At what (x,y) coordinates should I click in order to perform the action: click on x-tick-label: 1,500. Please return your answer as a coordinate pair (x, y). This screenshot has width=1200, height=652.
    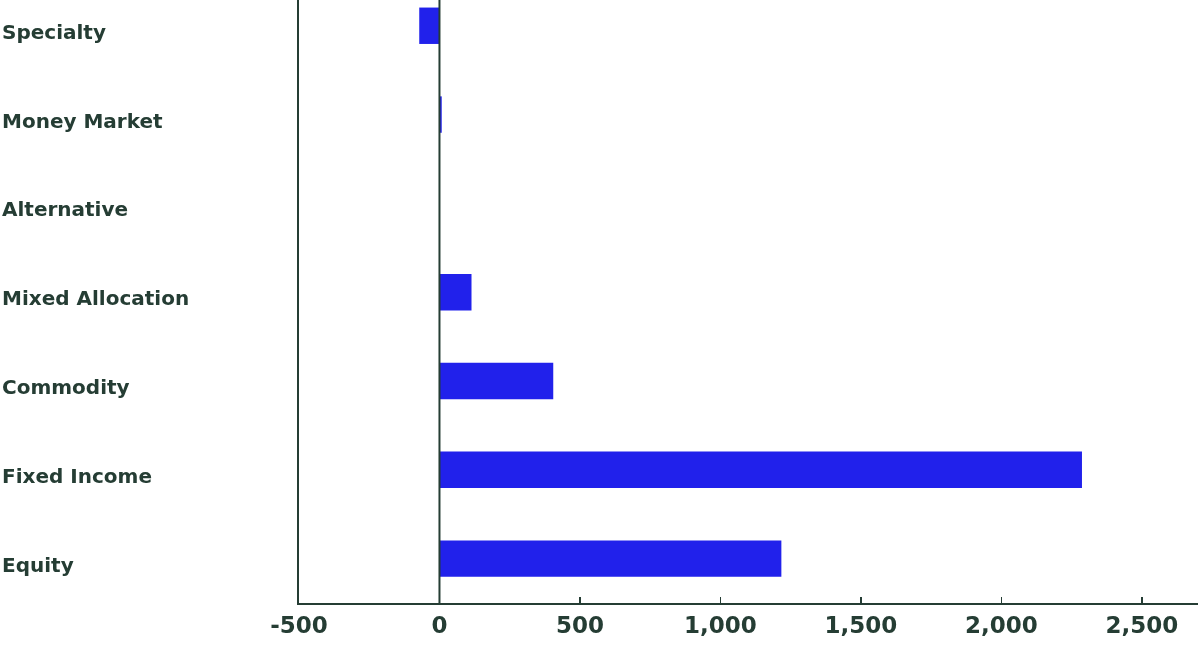
    Looking at the image, I should click on (861, 624).